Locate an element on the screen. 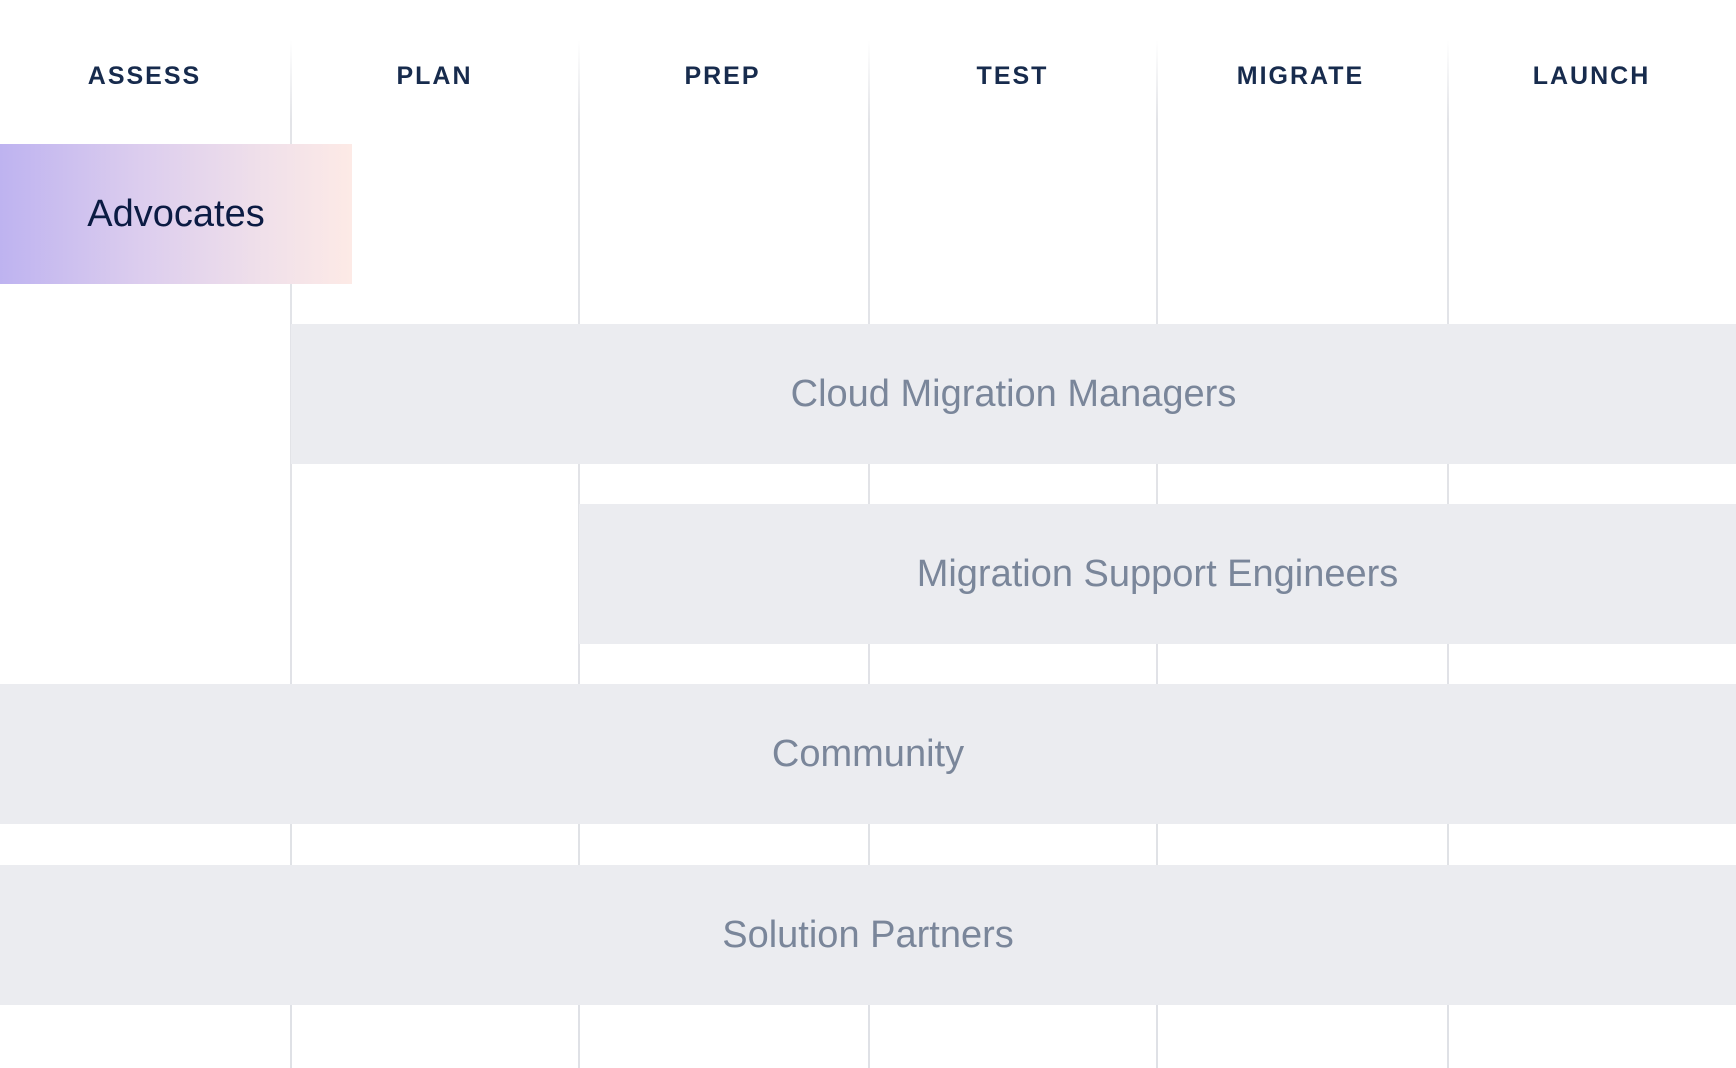 This screenshot has height=1068, width=1736. row-solution-partners: Solution Partners is located at coordinates (868, 935).